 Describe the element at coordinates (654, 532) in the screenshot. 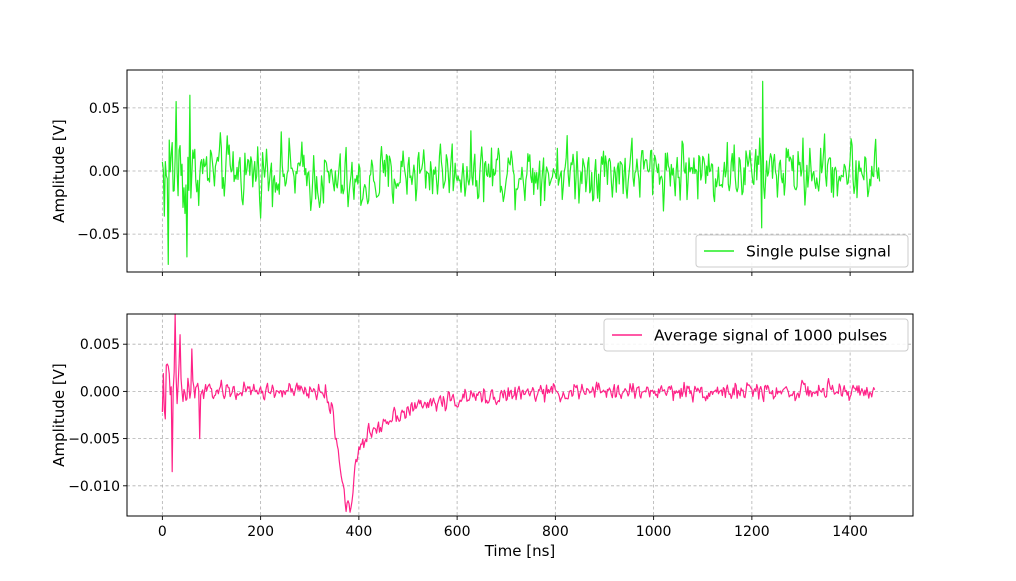

I see `x-tick-label: 1000` at that location.